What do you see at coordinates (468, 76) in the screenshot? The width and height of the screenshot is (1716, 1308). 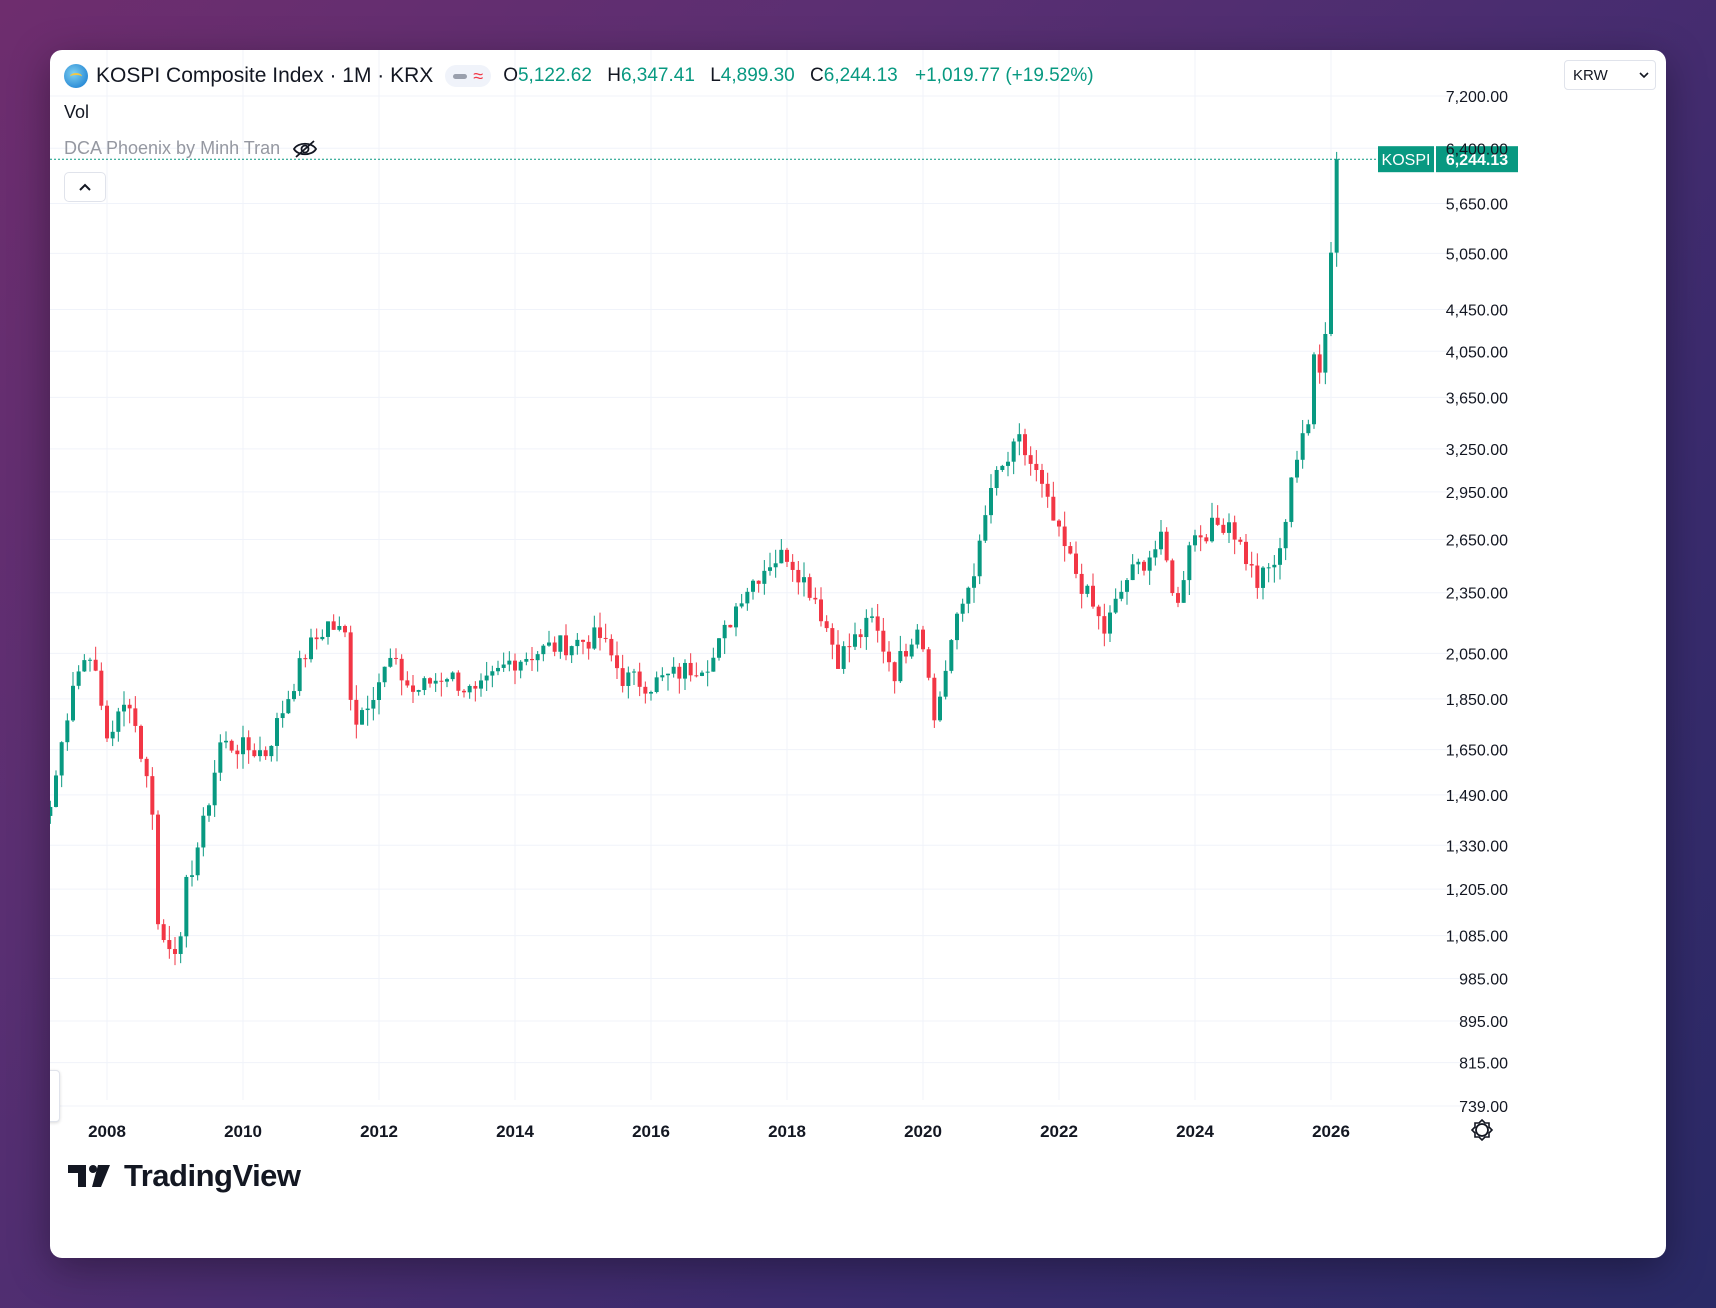 I see `visibility-toggle: ≈` at bounding box center [468, 76].